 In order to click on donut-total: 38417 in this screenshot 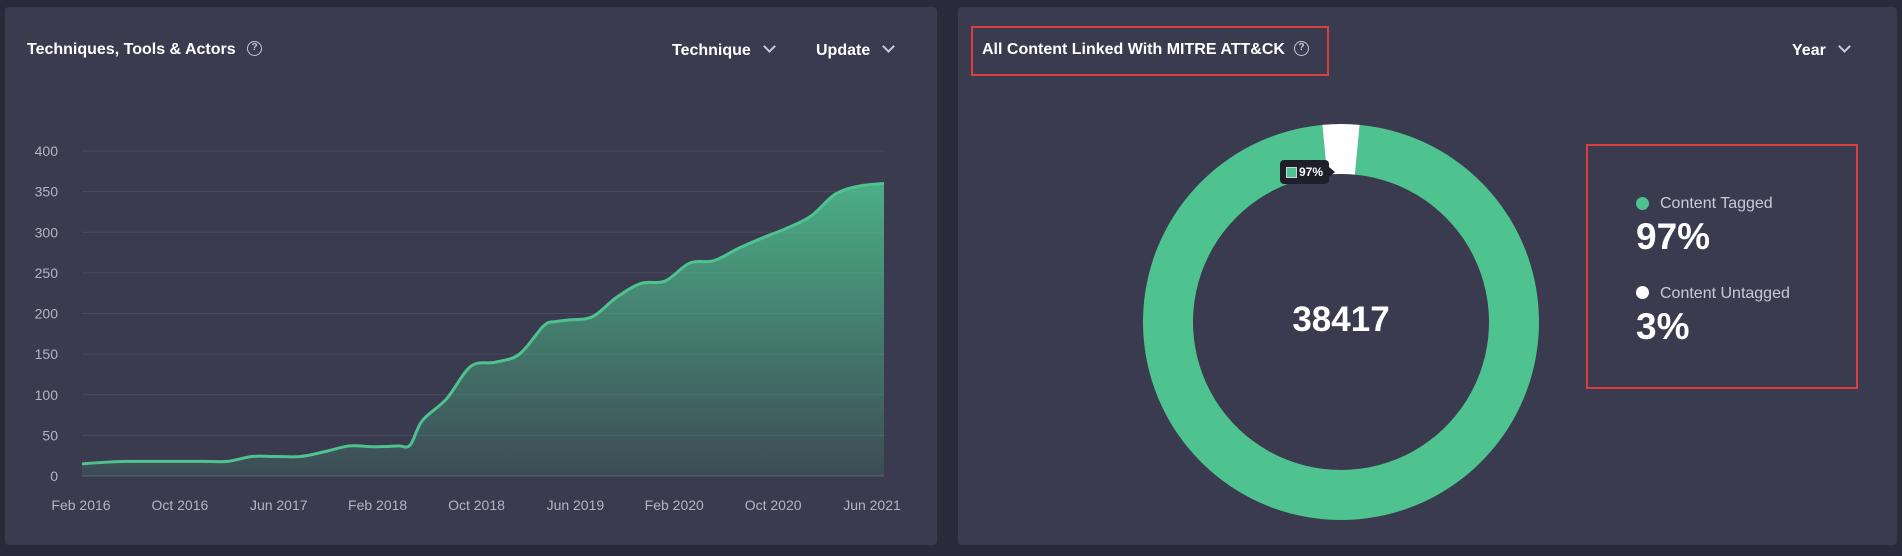, I will do `click(1341, 319)`.